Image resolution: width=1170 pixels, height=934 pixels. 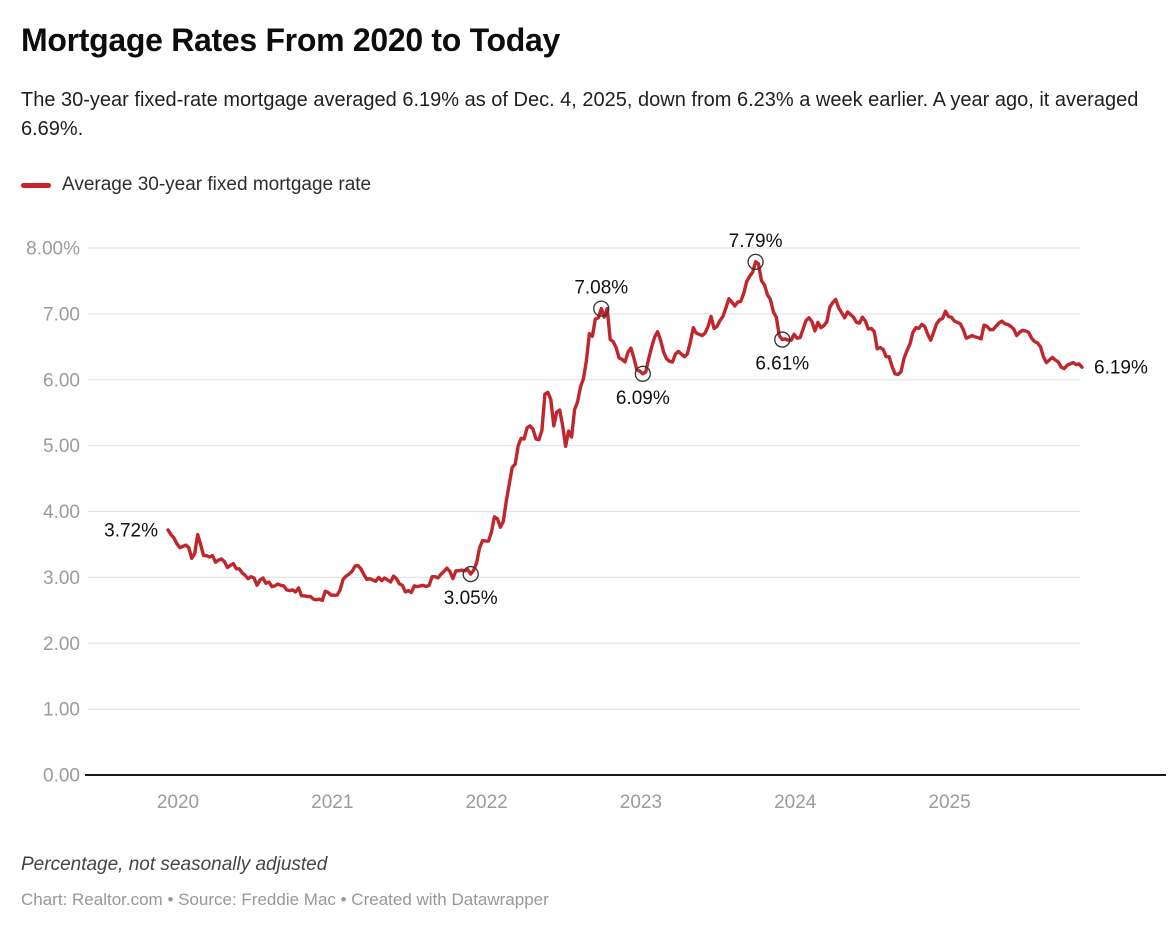 What do you see at coordinates (61, 314) in the screenshot?
I see `y-tick-label: 7.00` at bounding box center [61, 314].